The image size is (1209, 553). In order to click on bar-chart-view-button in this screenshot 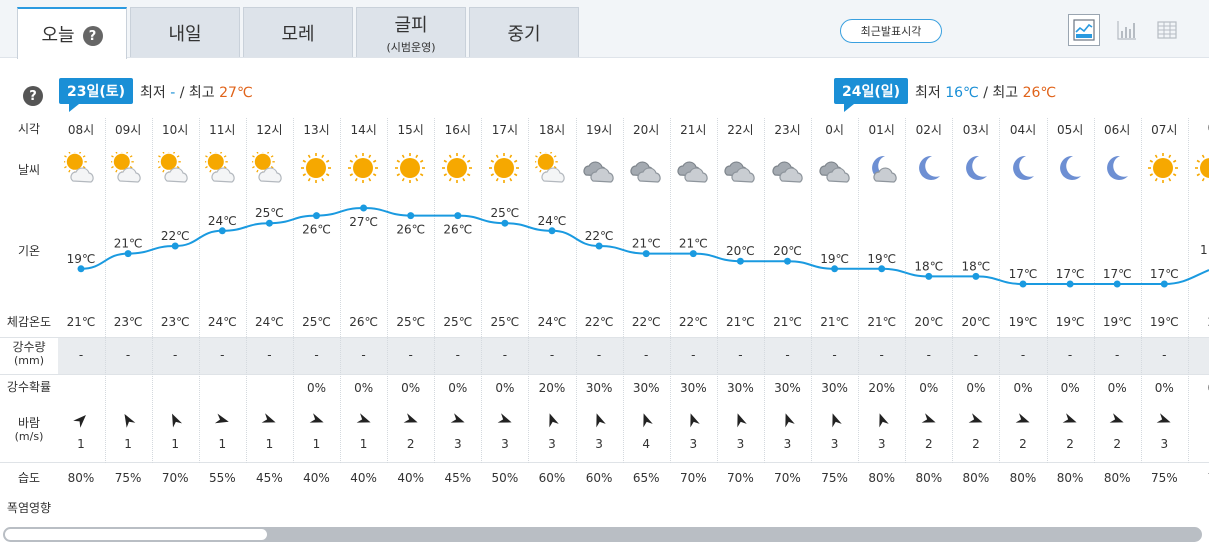, I will do `click(1127, 30)`.